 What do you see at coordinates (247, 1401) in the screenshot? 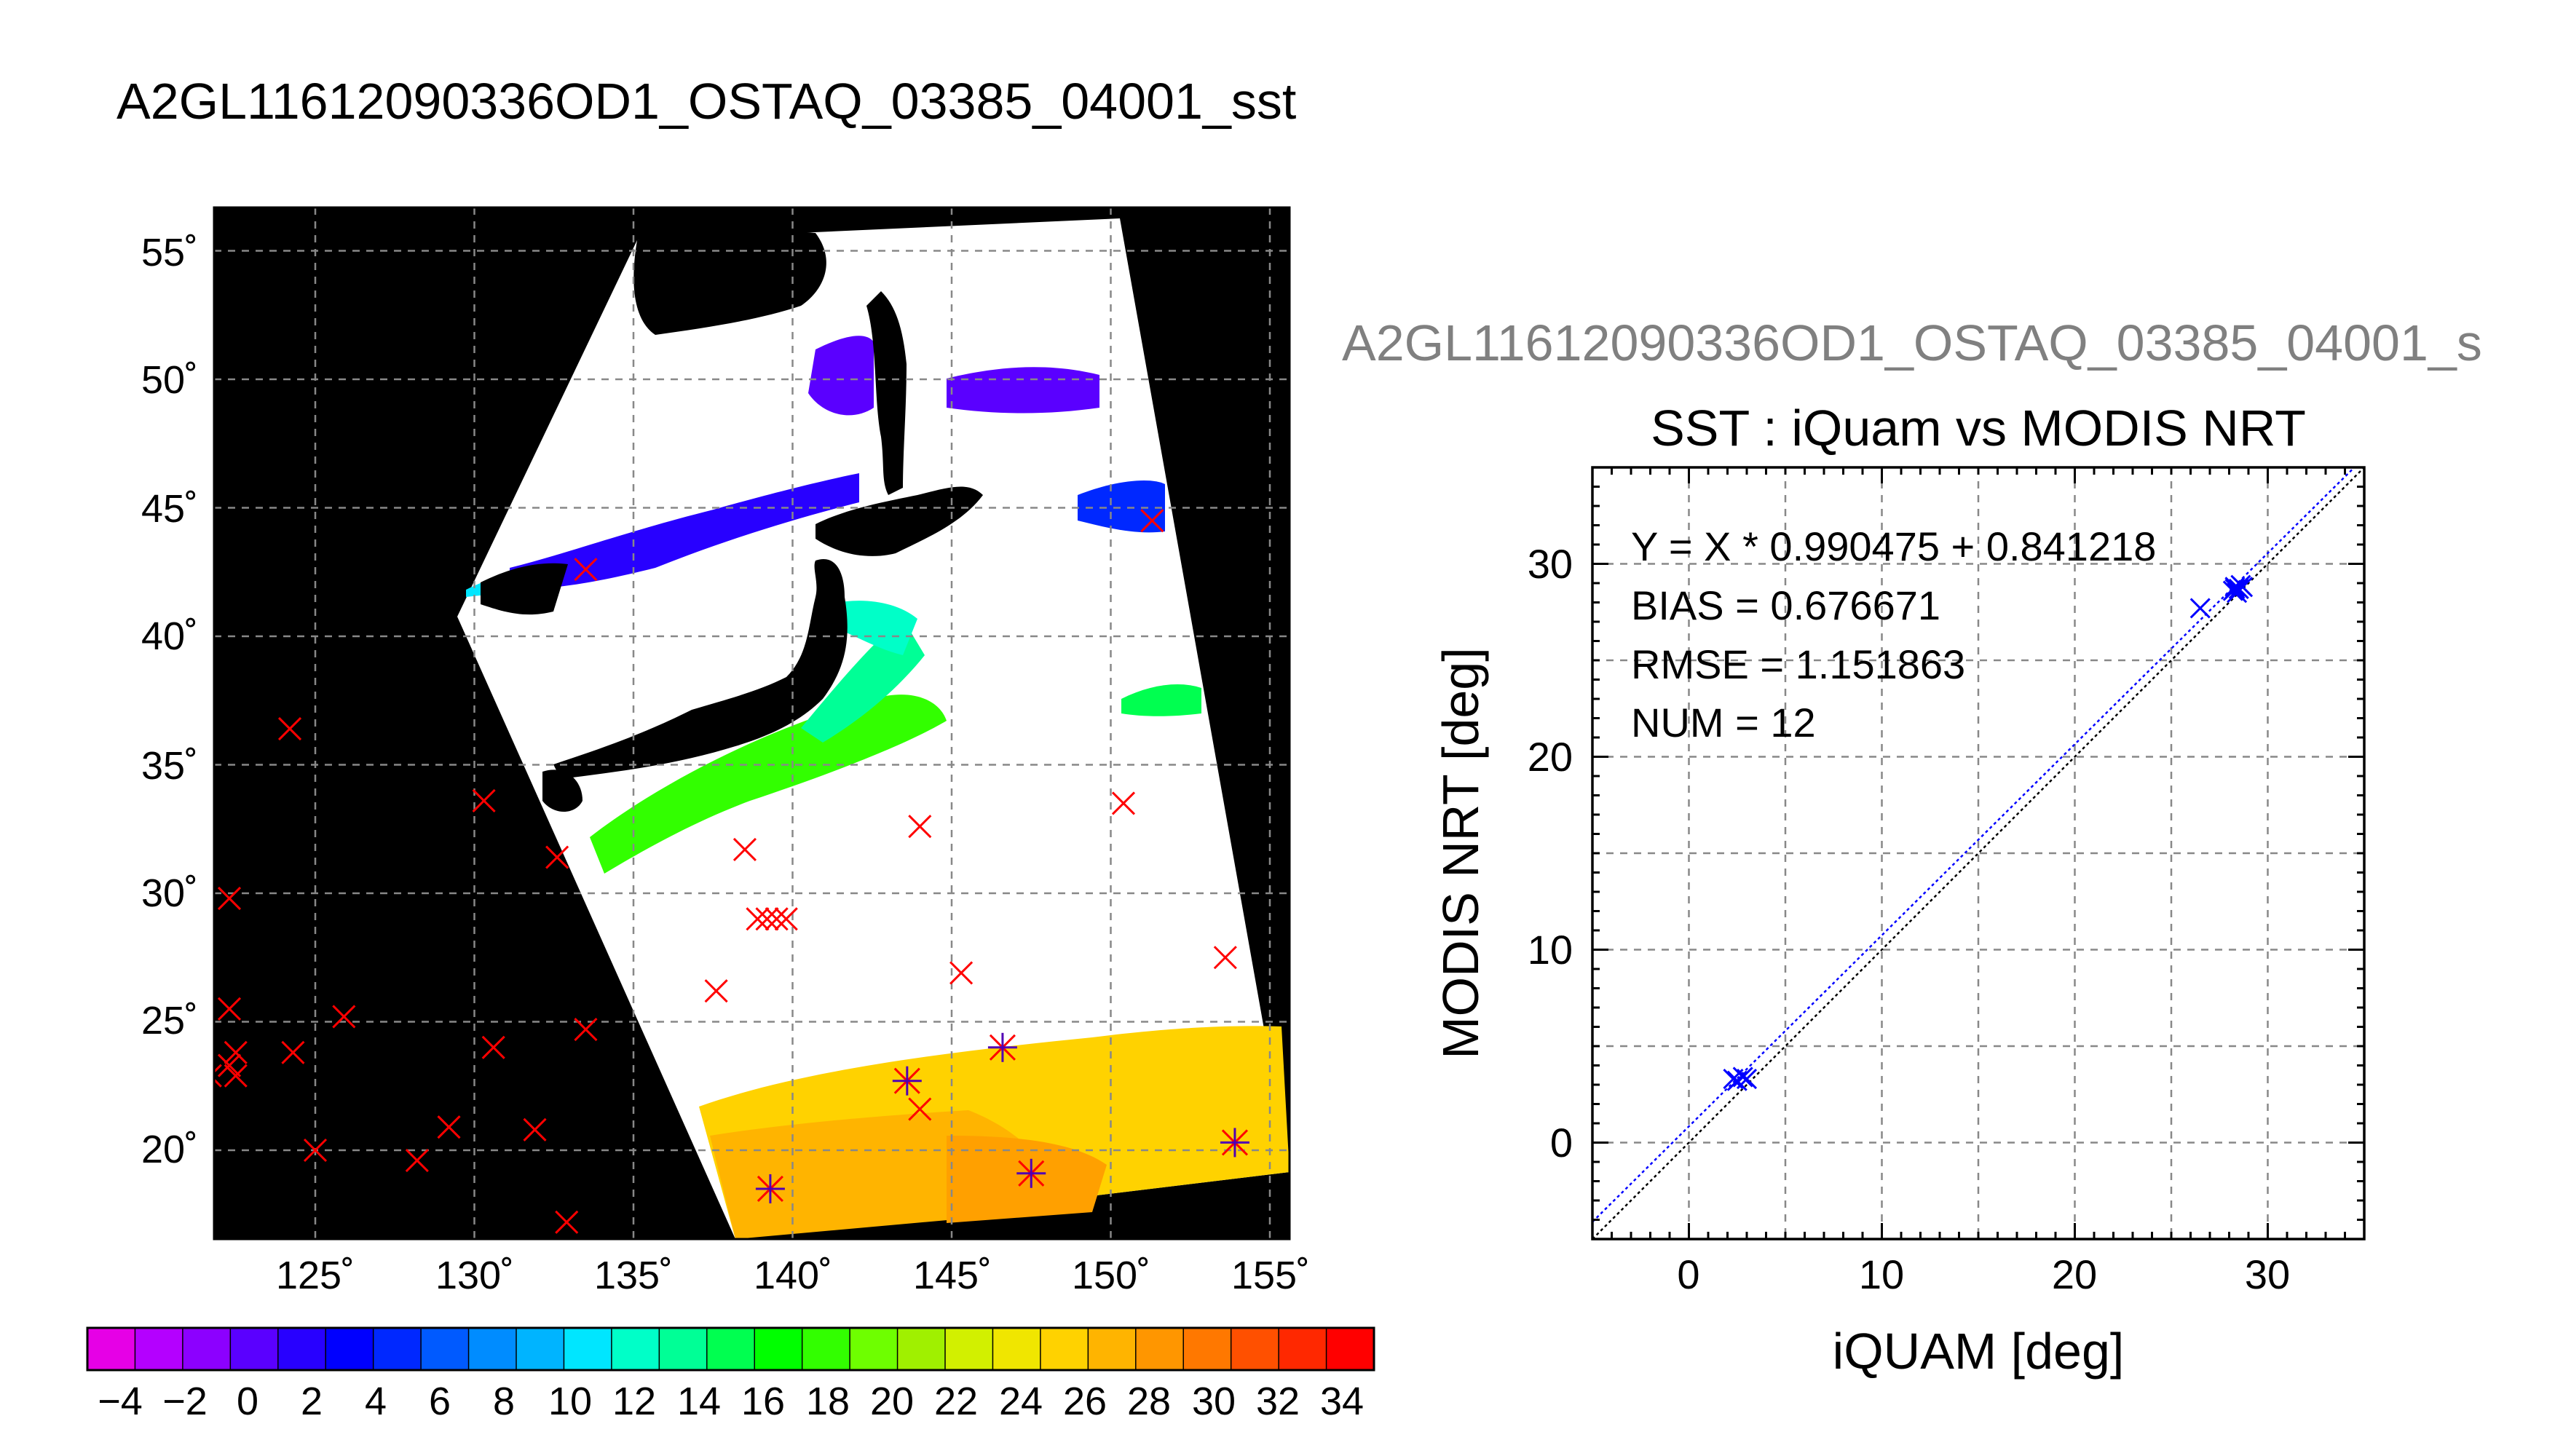
I see `colorbar-label: 0` at bounding box center [247, 1401].